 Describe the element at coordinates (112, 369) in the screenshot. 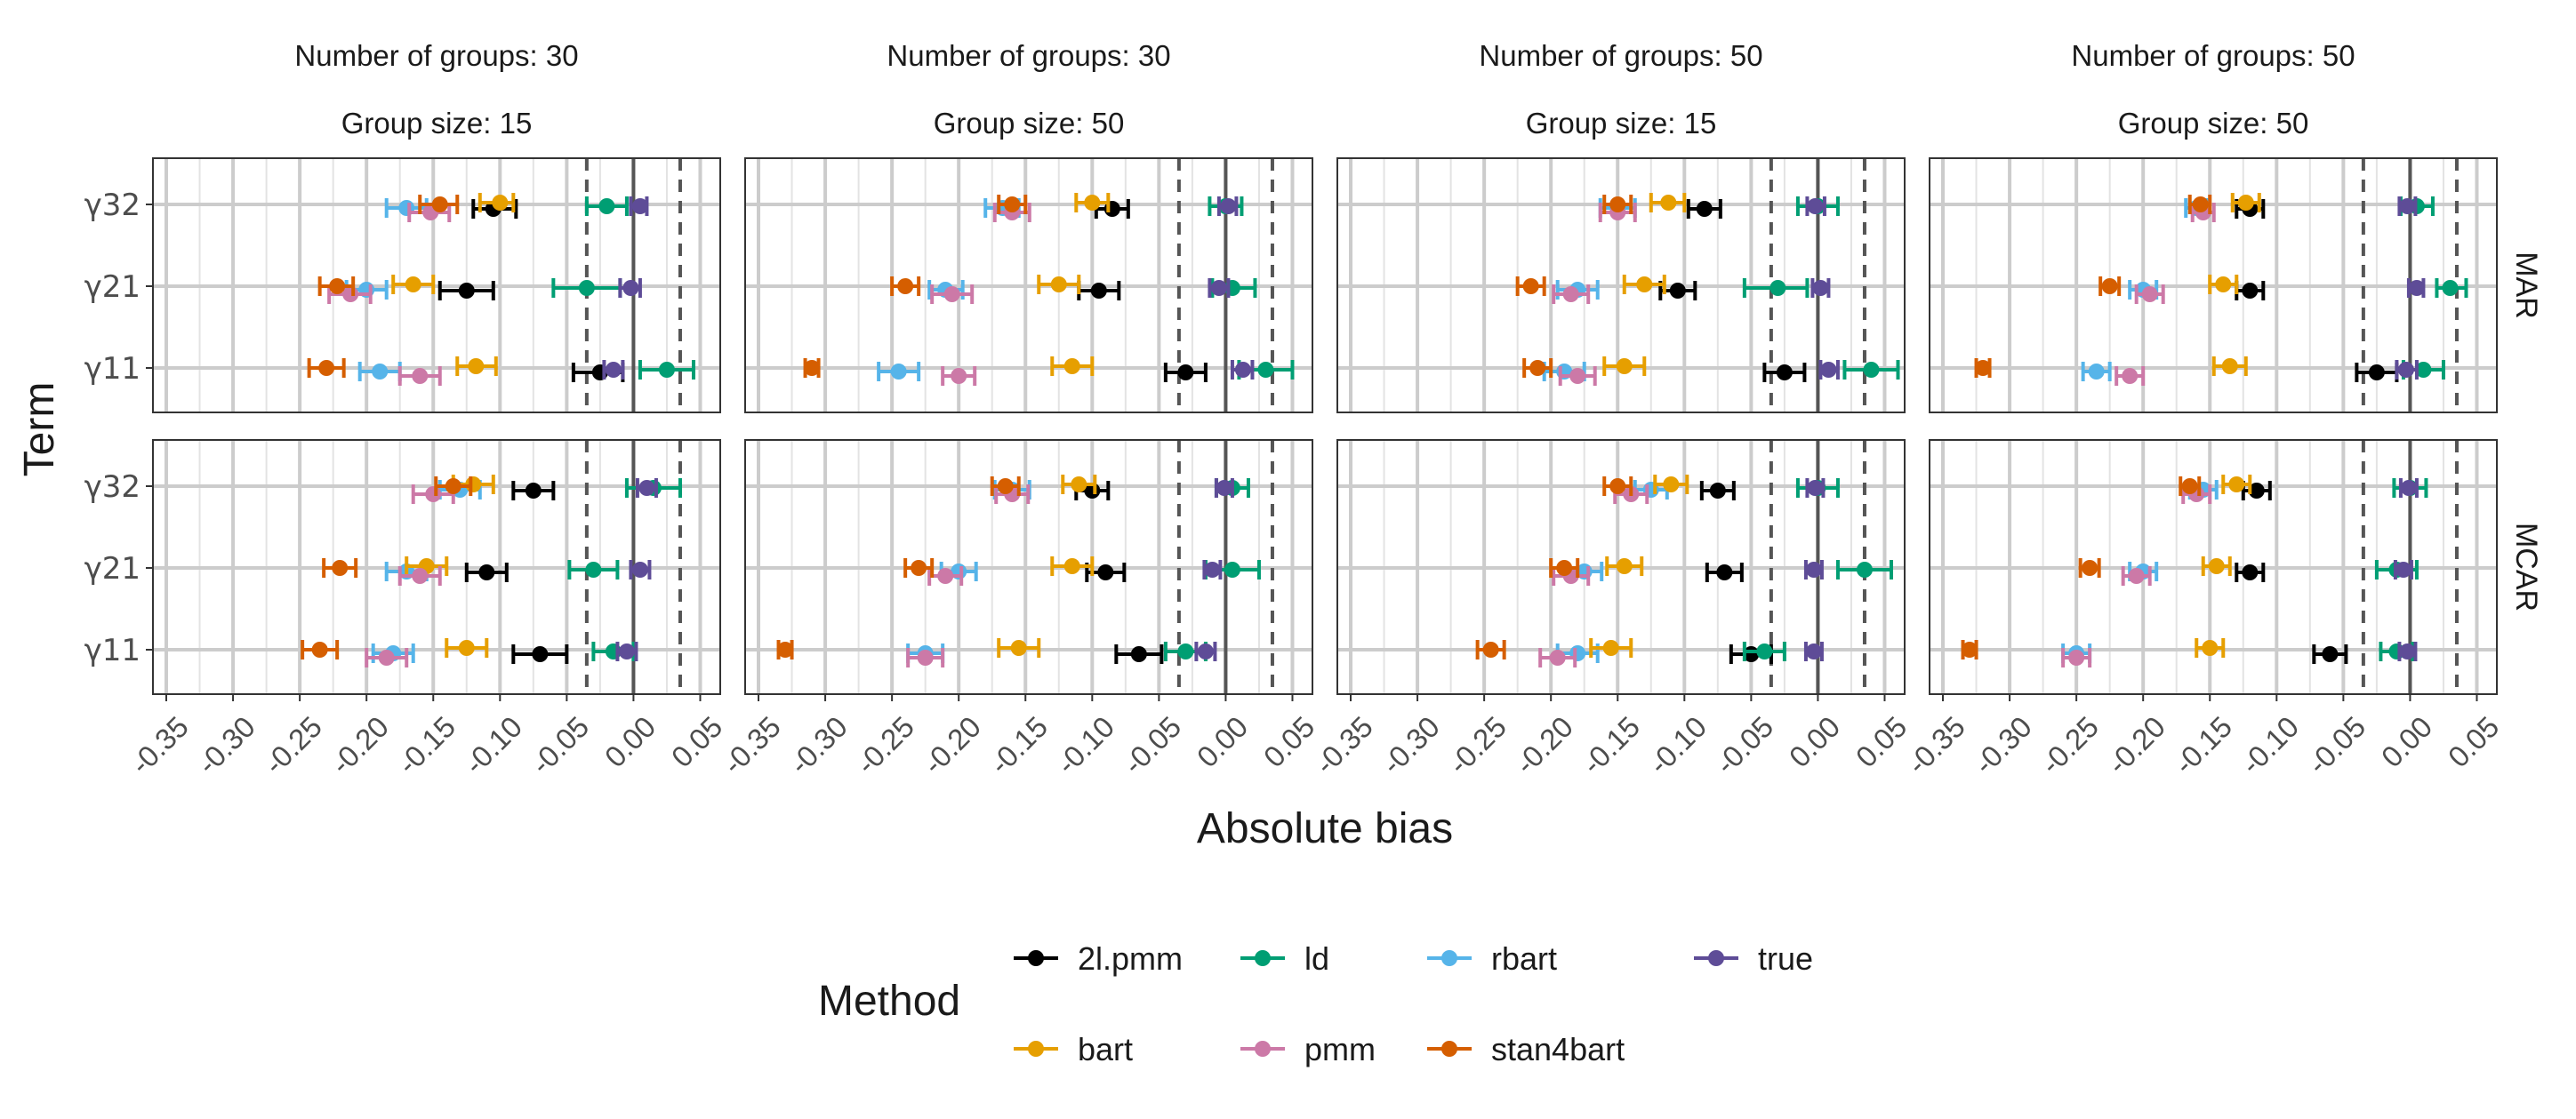

I see `y-tick-label: γ11` at that location.